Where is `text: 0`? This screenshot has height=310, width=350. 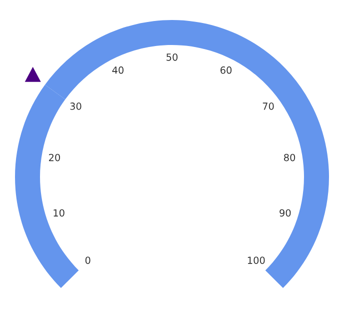
text: 0 is located at coordinates (87, 260).